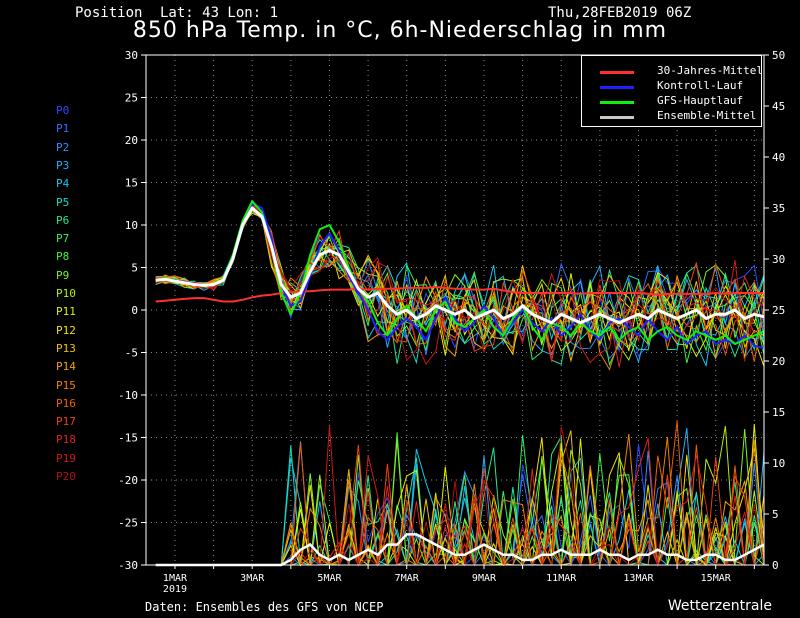 This screenshot has height=618, width=800. I want to click on legend-label: GFS-Hauptlauf, so click(700, 100).